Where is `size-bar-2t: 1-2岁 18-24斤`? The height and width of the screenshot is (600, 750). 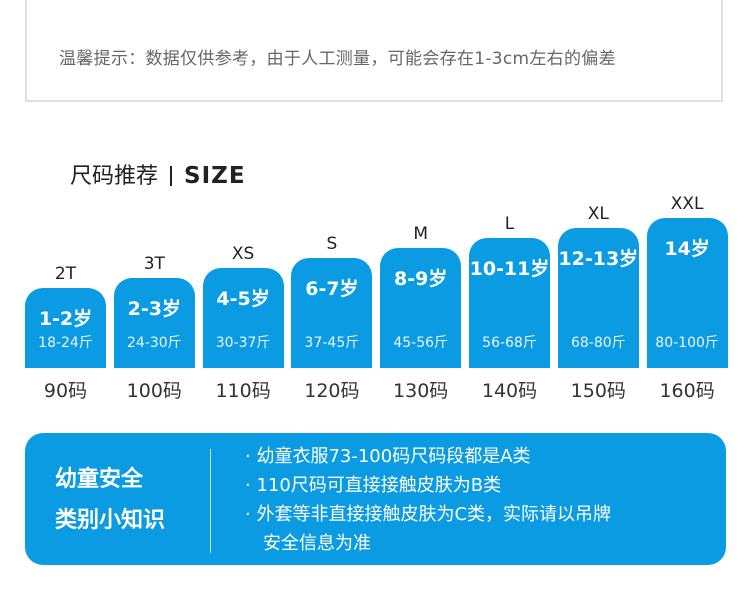 size-bar-2t: 1-2岁 18-24斤 is located at coordinates (65, 328).